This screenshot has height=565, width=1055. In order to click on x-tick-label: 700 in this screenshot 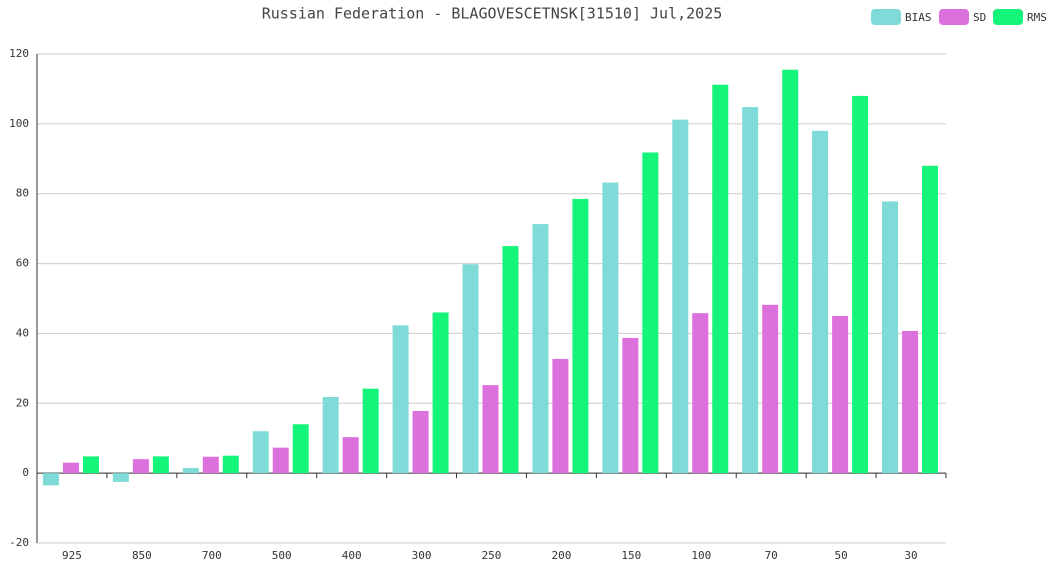, I will do `click(212, 555)`.